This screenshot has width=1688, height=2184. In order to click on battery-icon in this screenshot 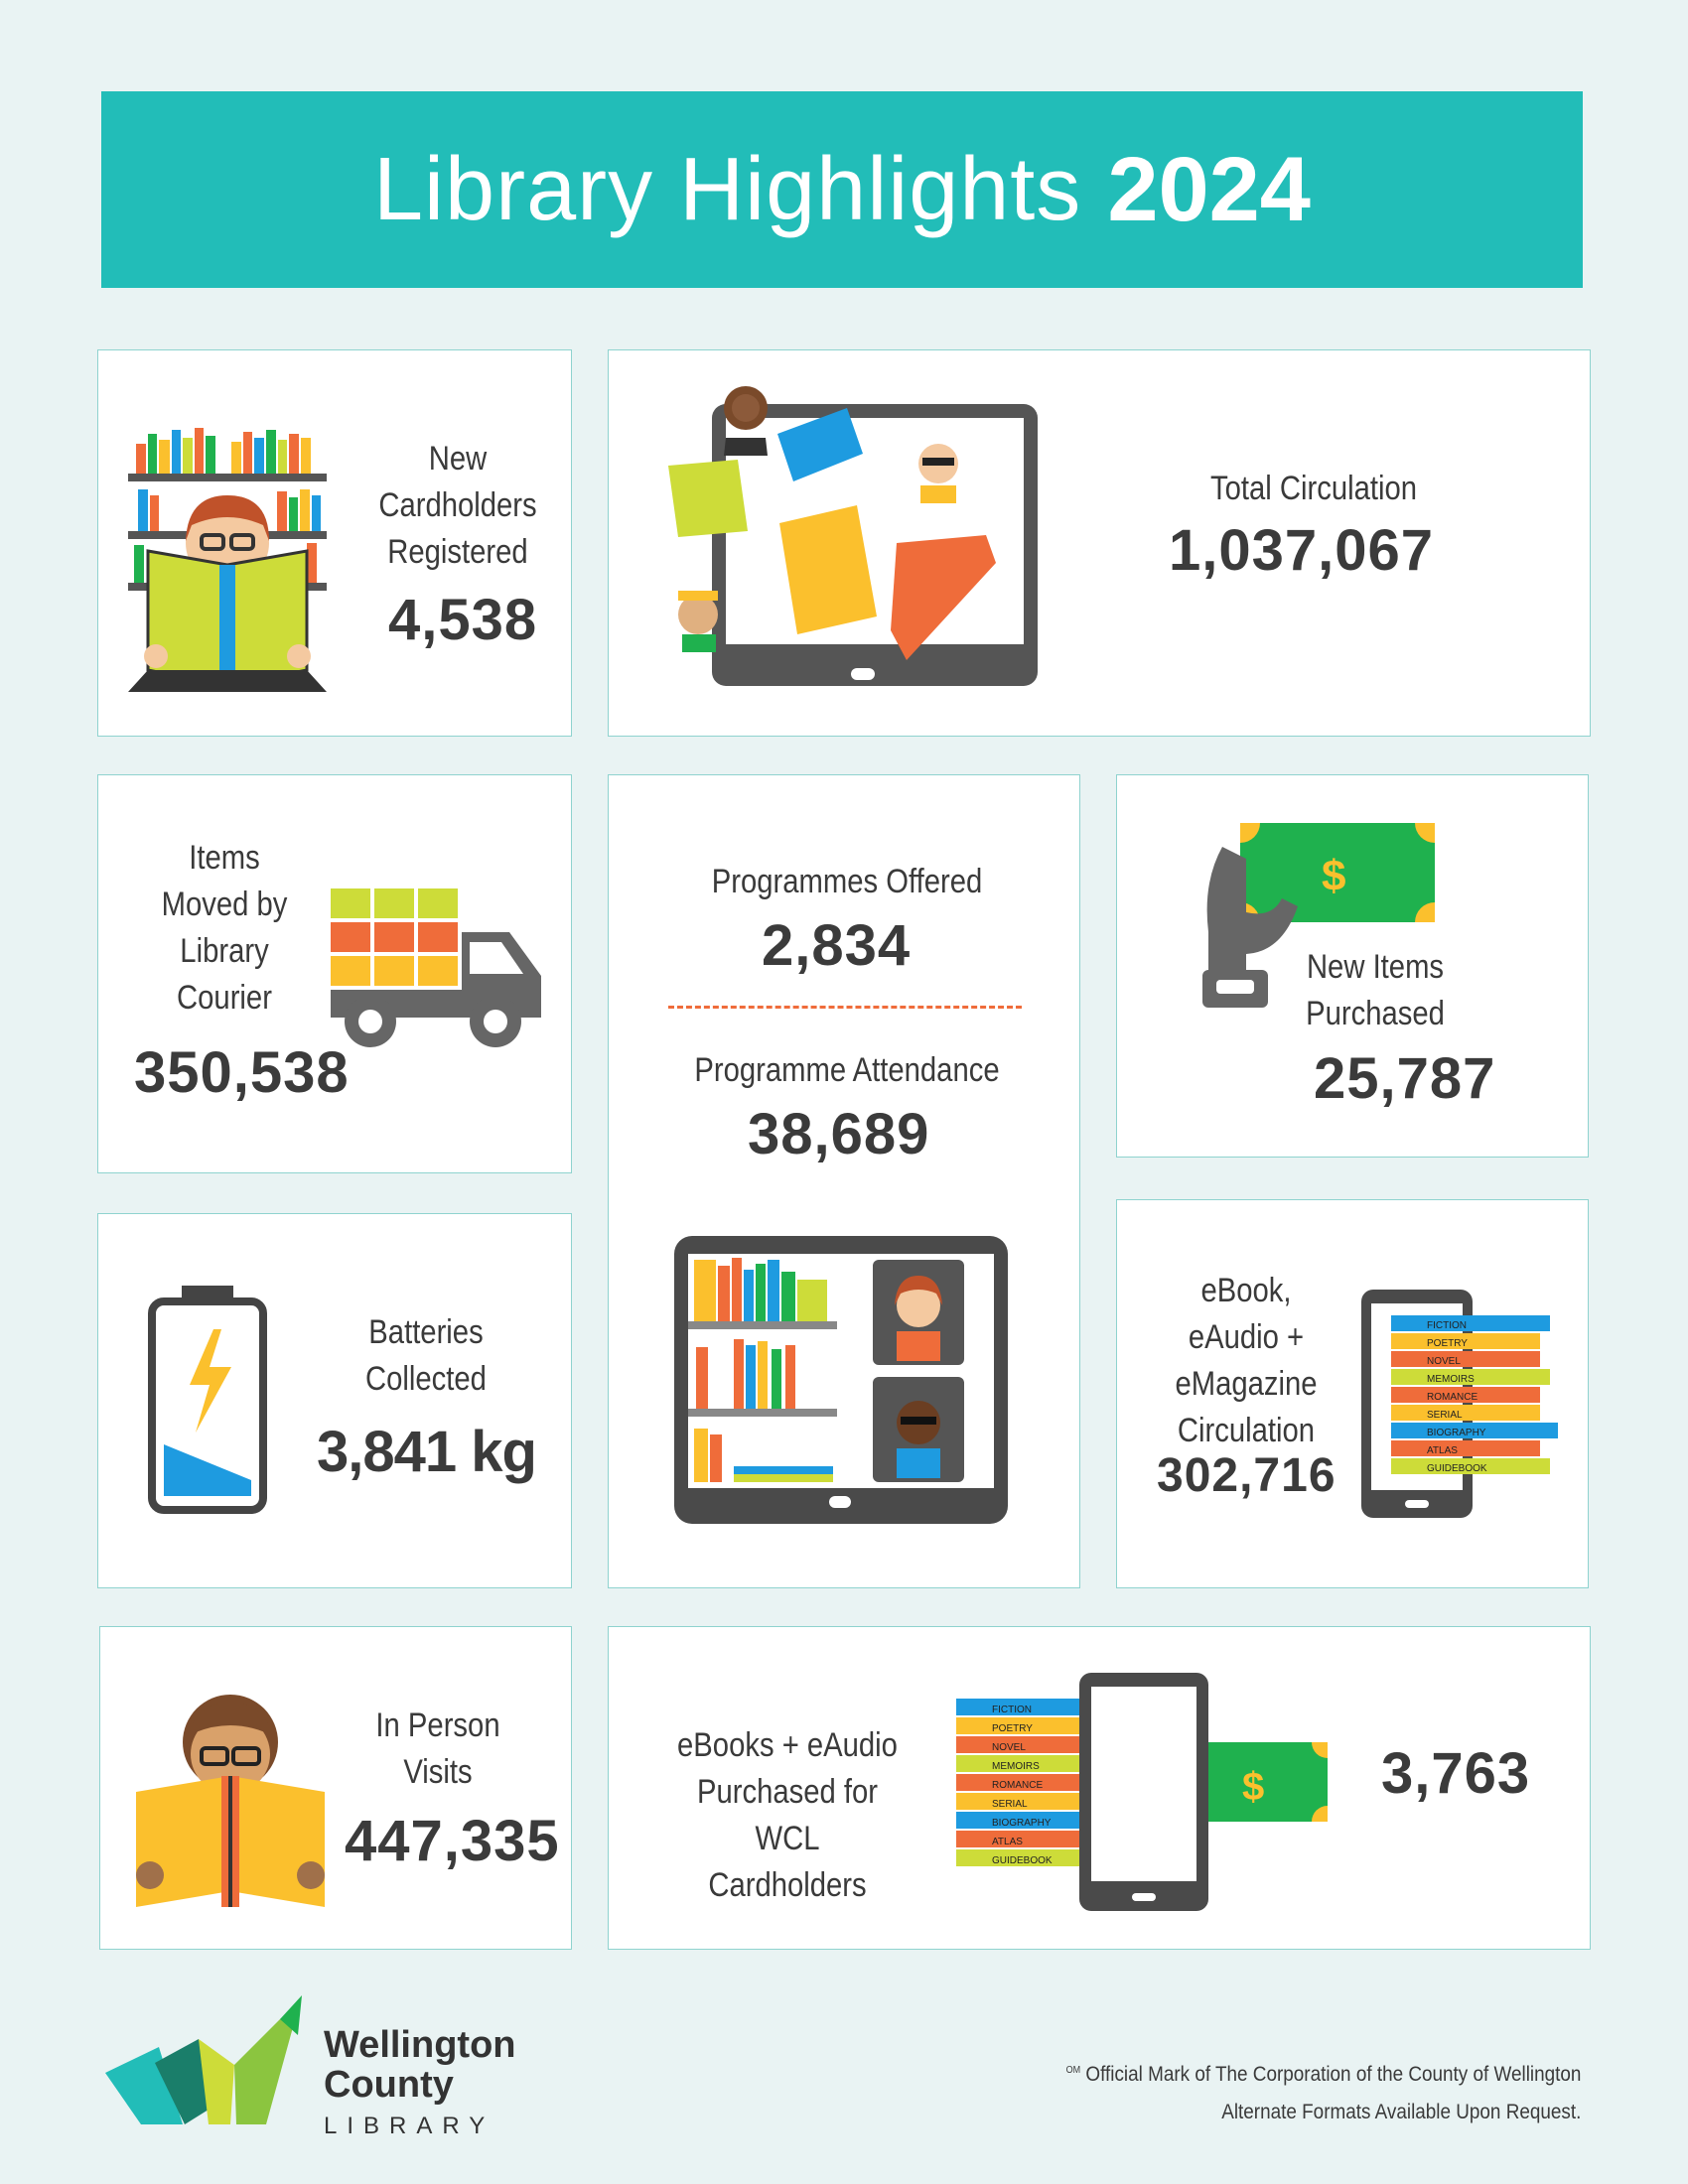, I will do `click(207, 1400)`.